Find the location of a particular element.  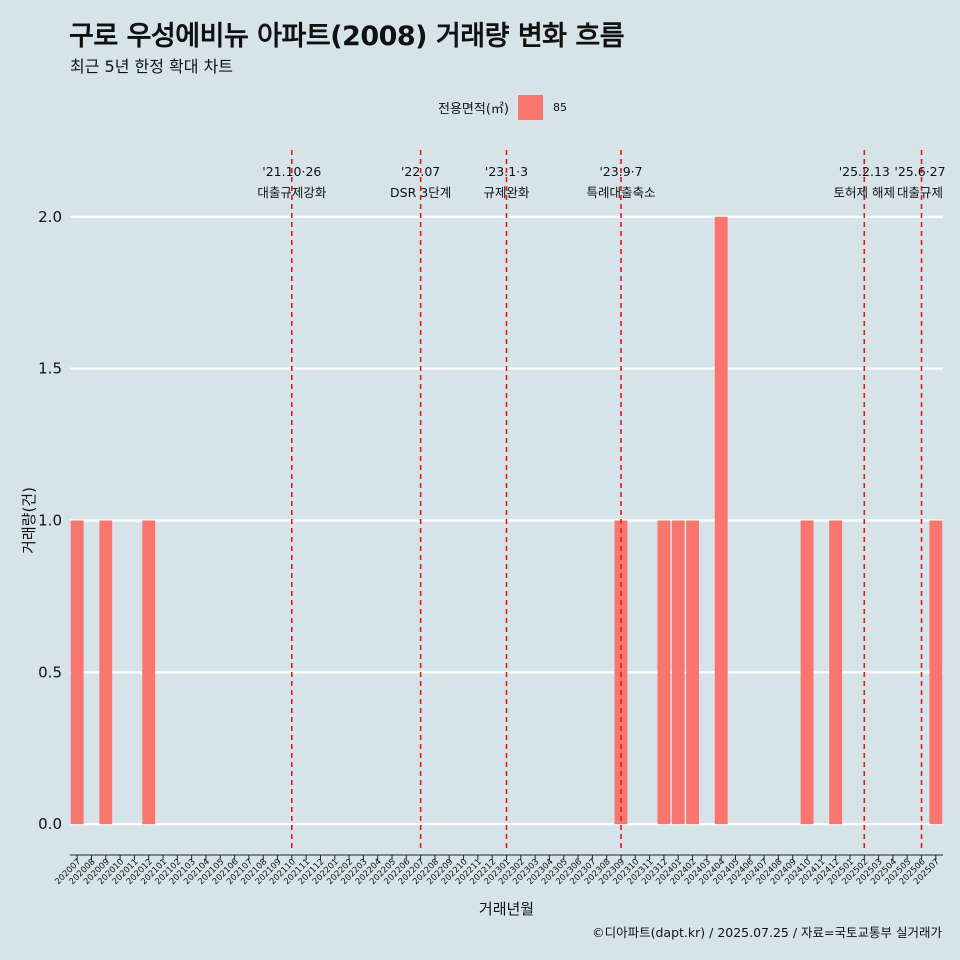

y-tick-label: 2.0 is located at coordinates (50, 217).